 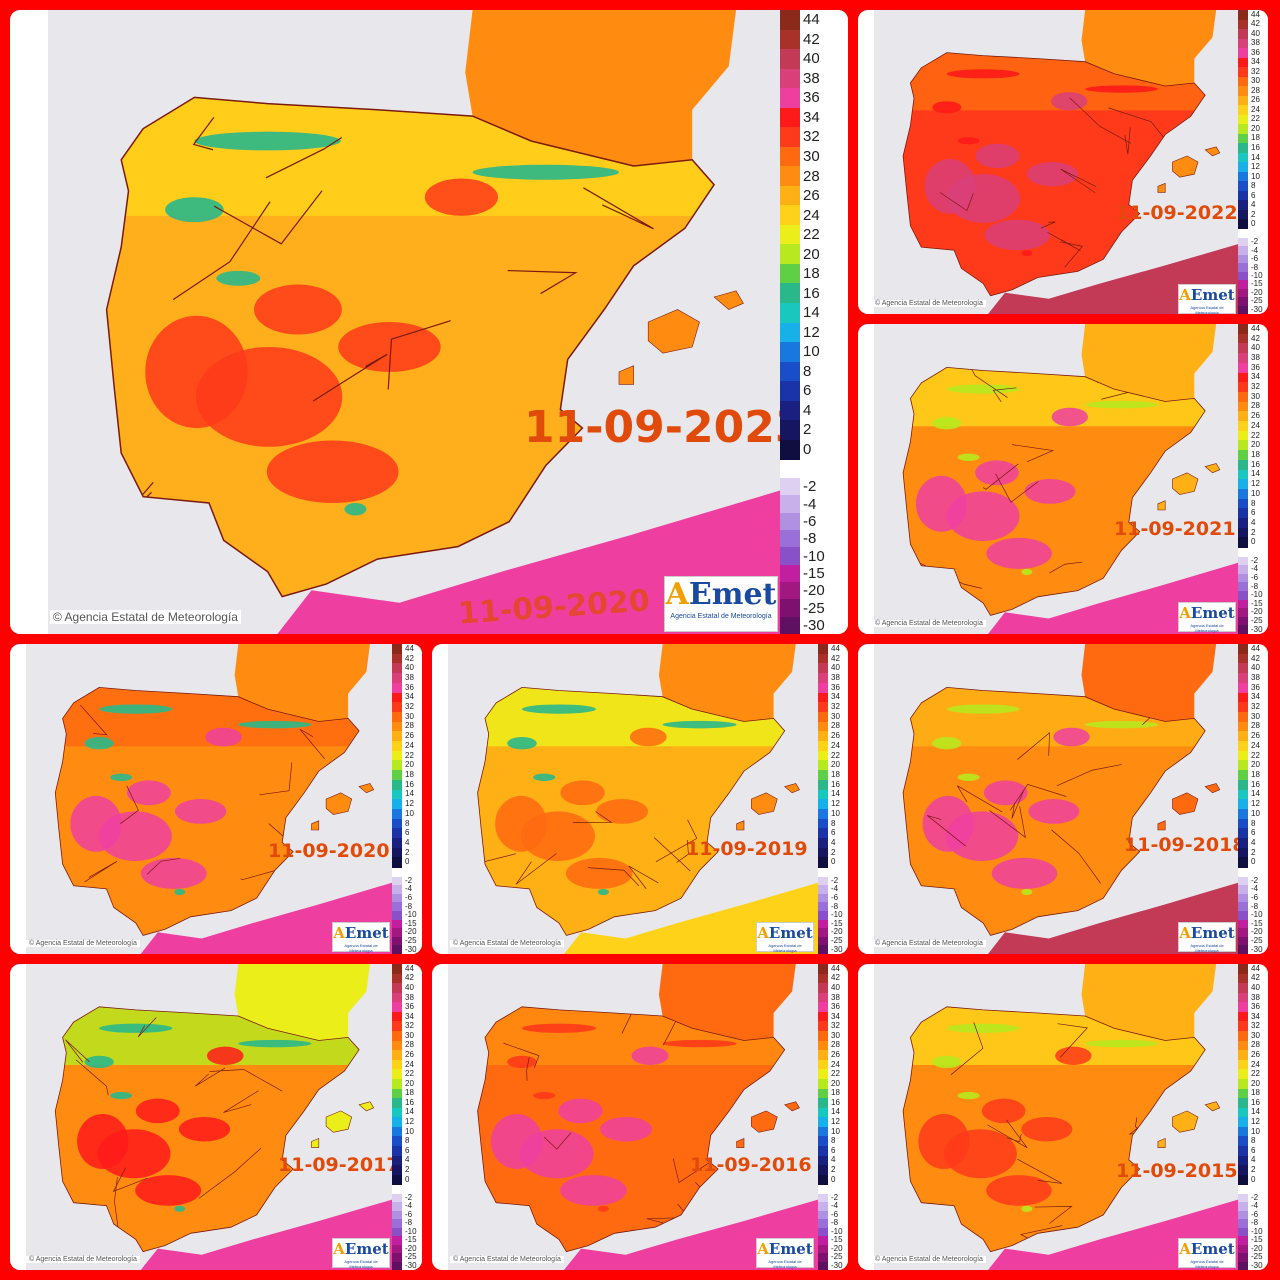 What do you see at coordinates (1255, 578) in the screenshot?
I see `legend-label: -6` at bounding box center [1255, 578].